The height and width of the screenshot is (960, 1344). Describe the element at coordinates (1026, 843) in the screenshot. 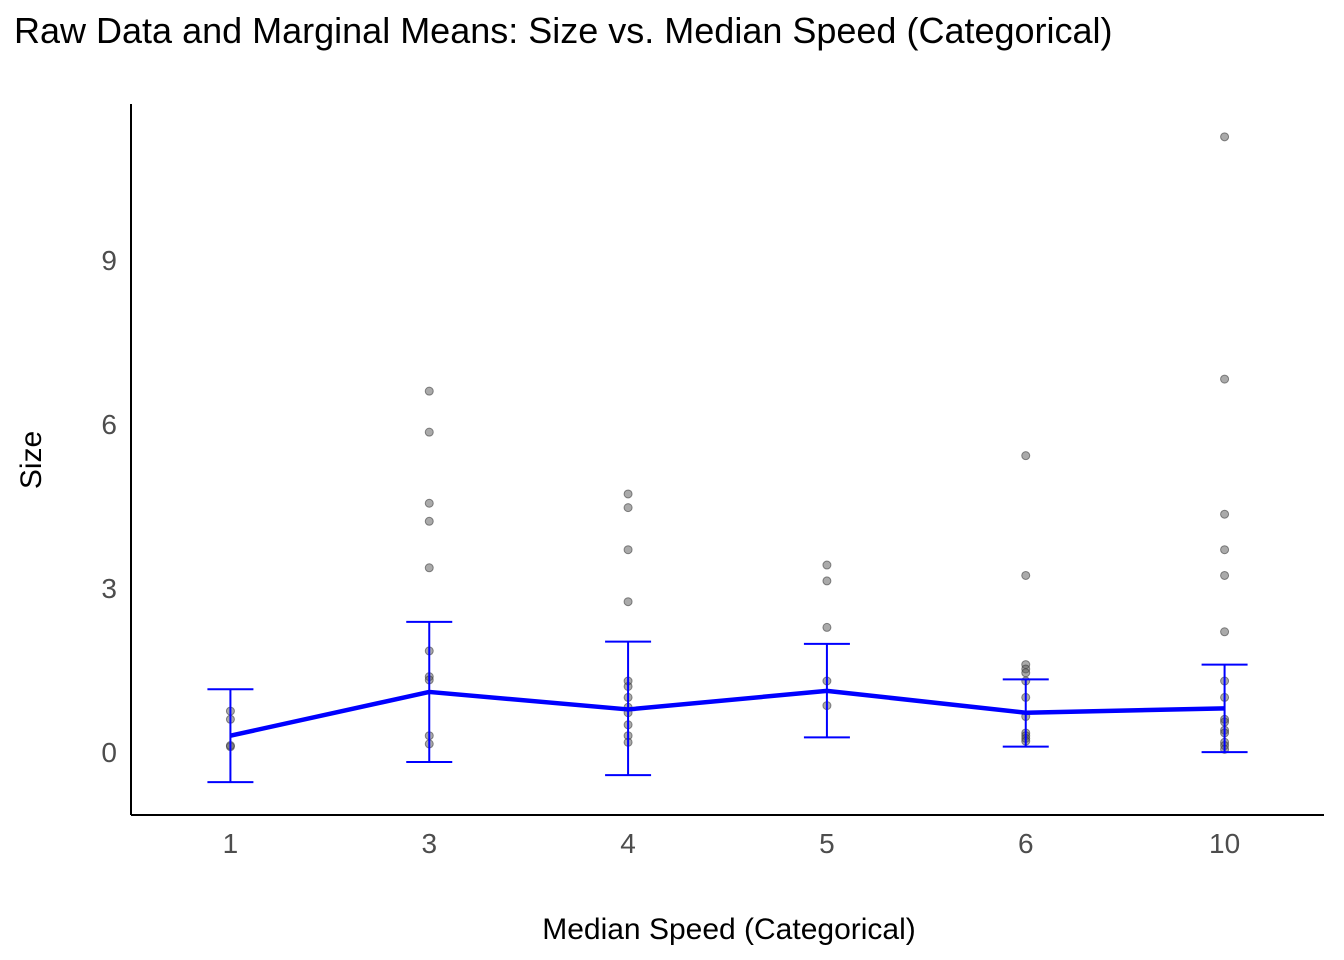

I see `x-tick-label: 6` at that location.